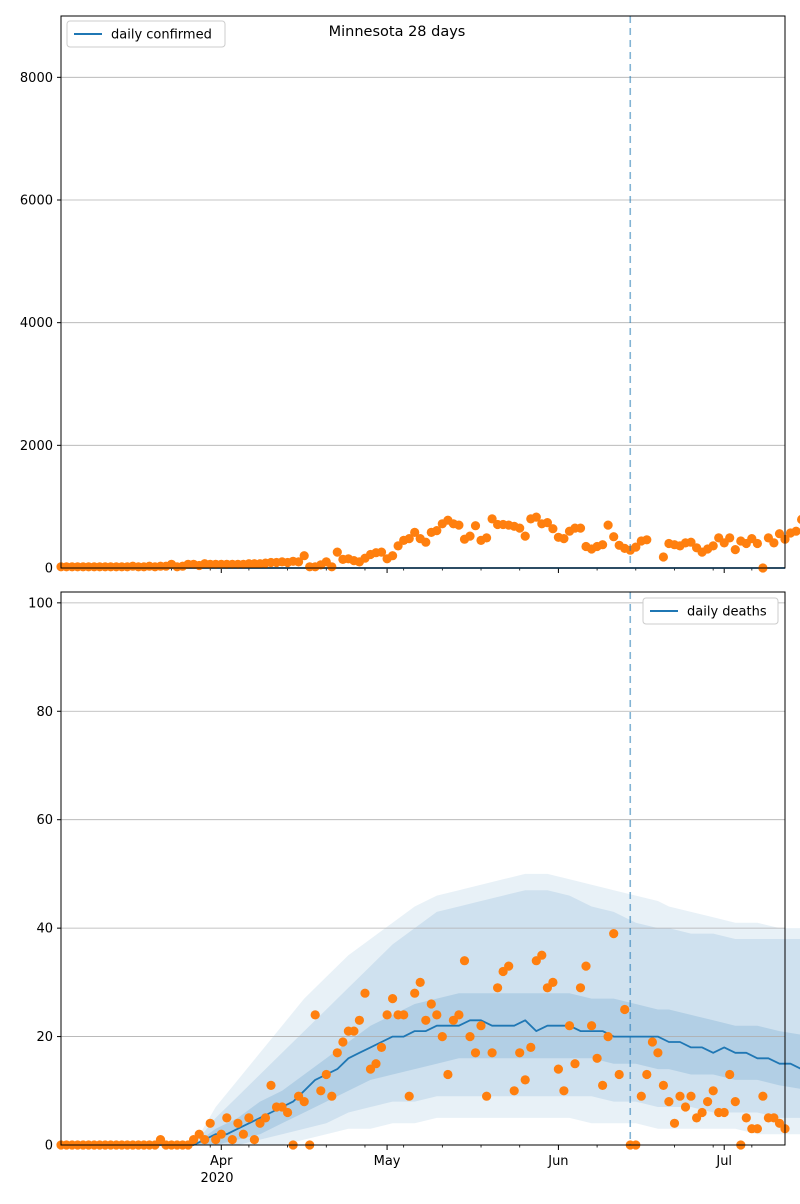  I want to click on deaths-y-tick-label: 100, so click(40, 603).